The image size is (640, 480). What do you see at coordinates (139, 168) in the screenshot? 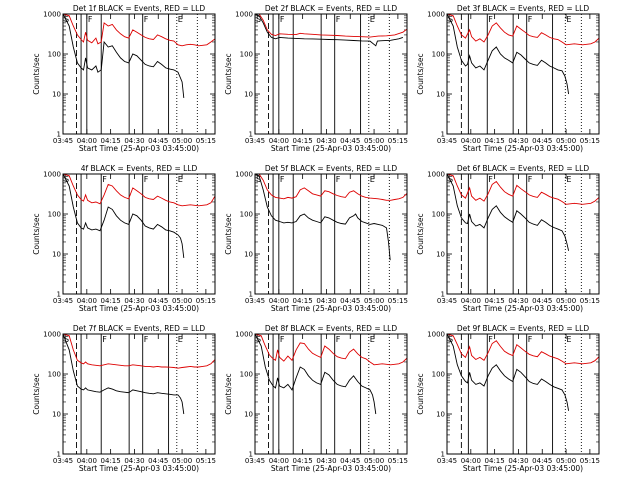
I see `panel-title: 4f BLACK = Events, RED = LLD` at bounding box center [139, 168].